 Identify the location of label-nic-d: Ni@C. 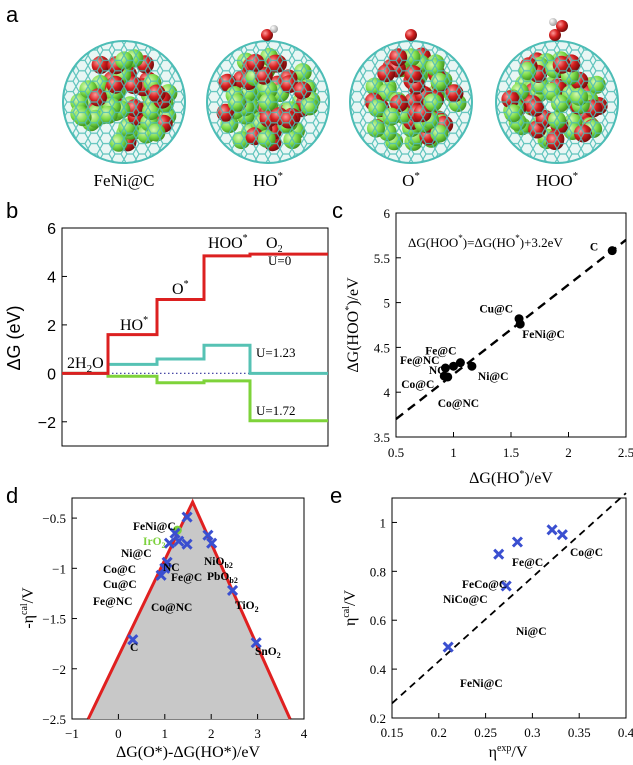
(136, 554).